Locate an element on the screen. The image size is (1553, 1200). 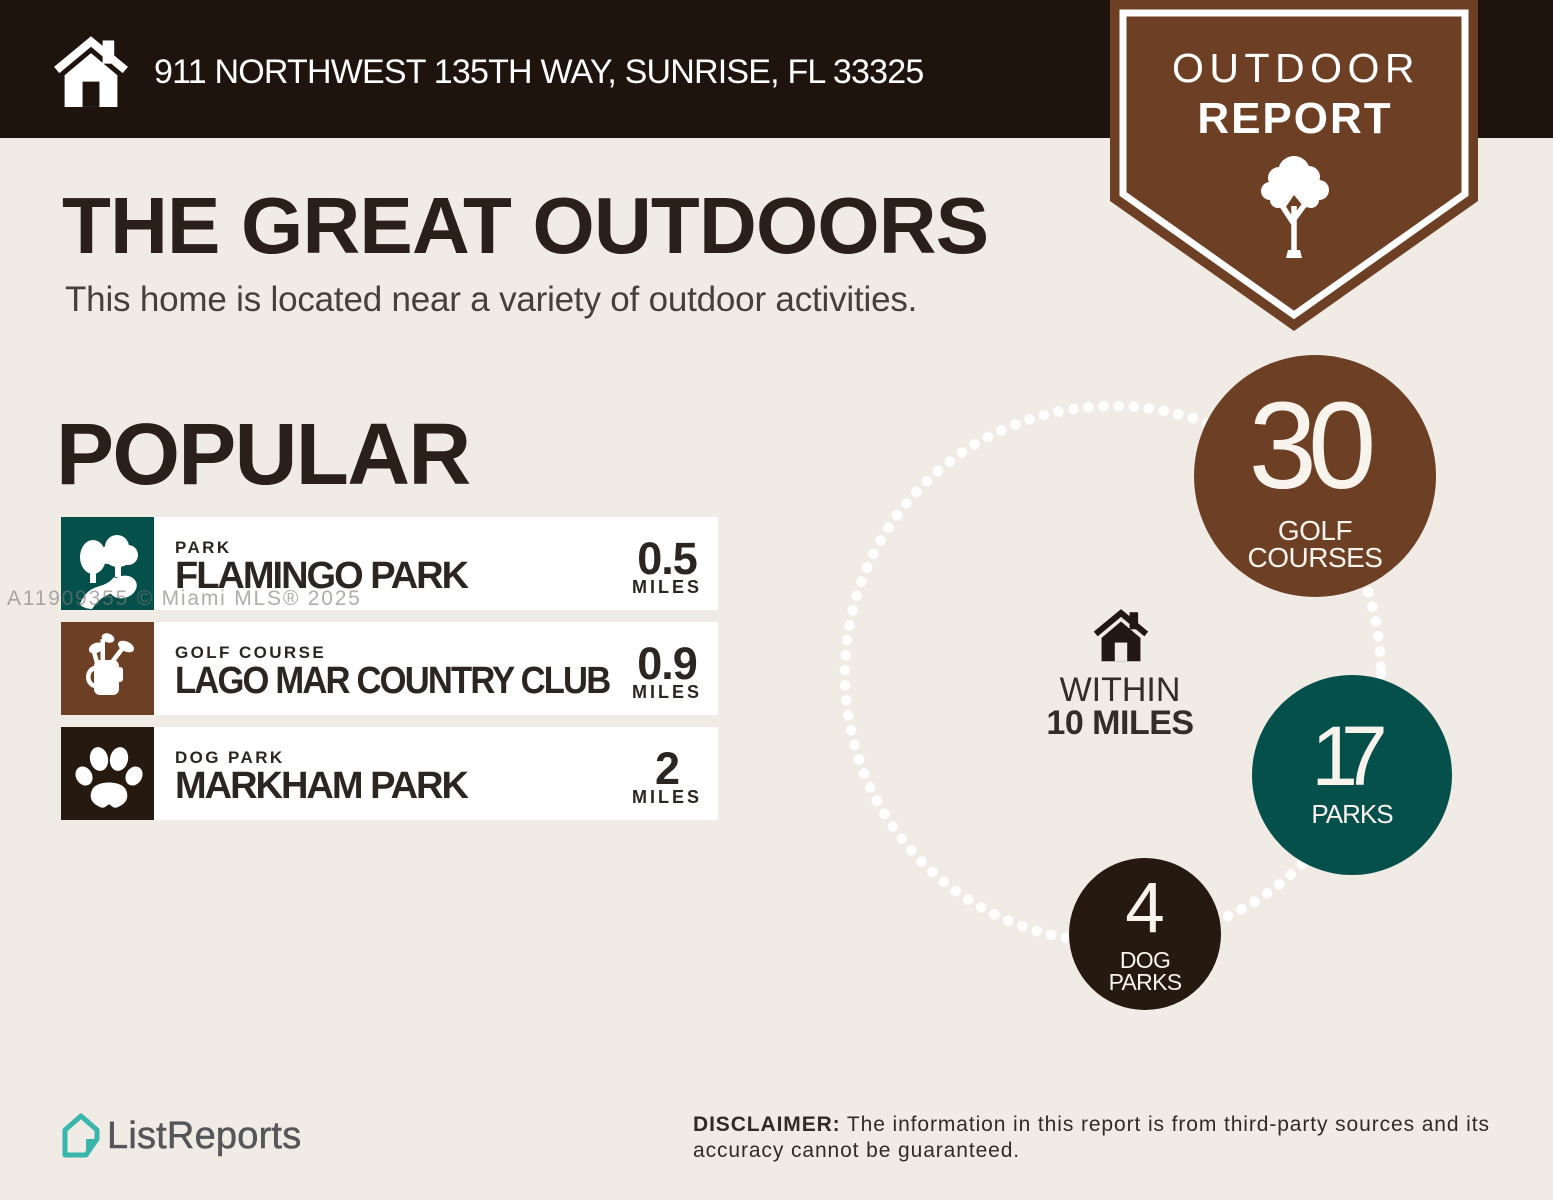
svg-text: REPORT is located at coordinates (1294, 118).